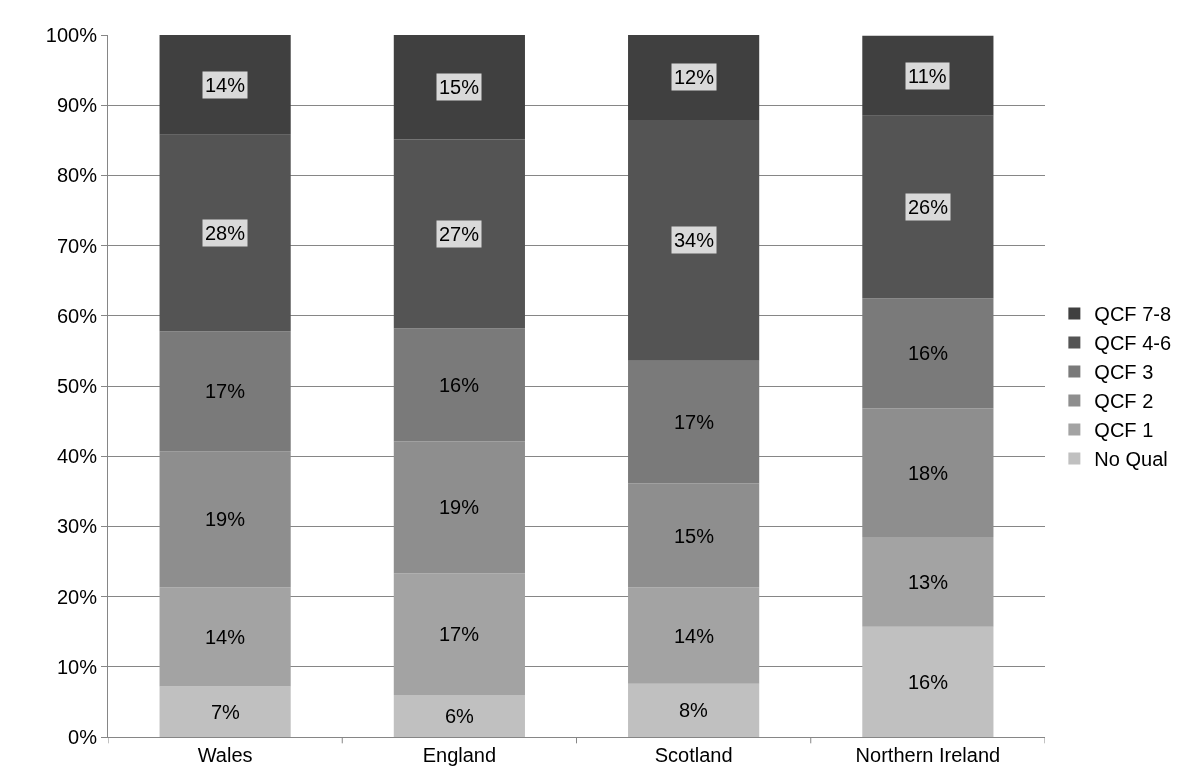  Describe the element at coordinates (83, 737) in the screenshot. I see `y-tick-label: 0%` at that location.